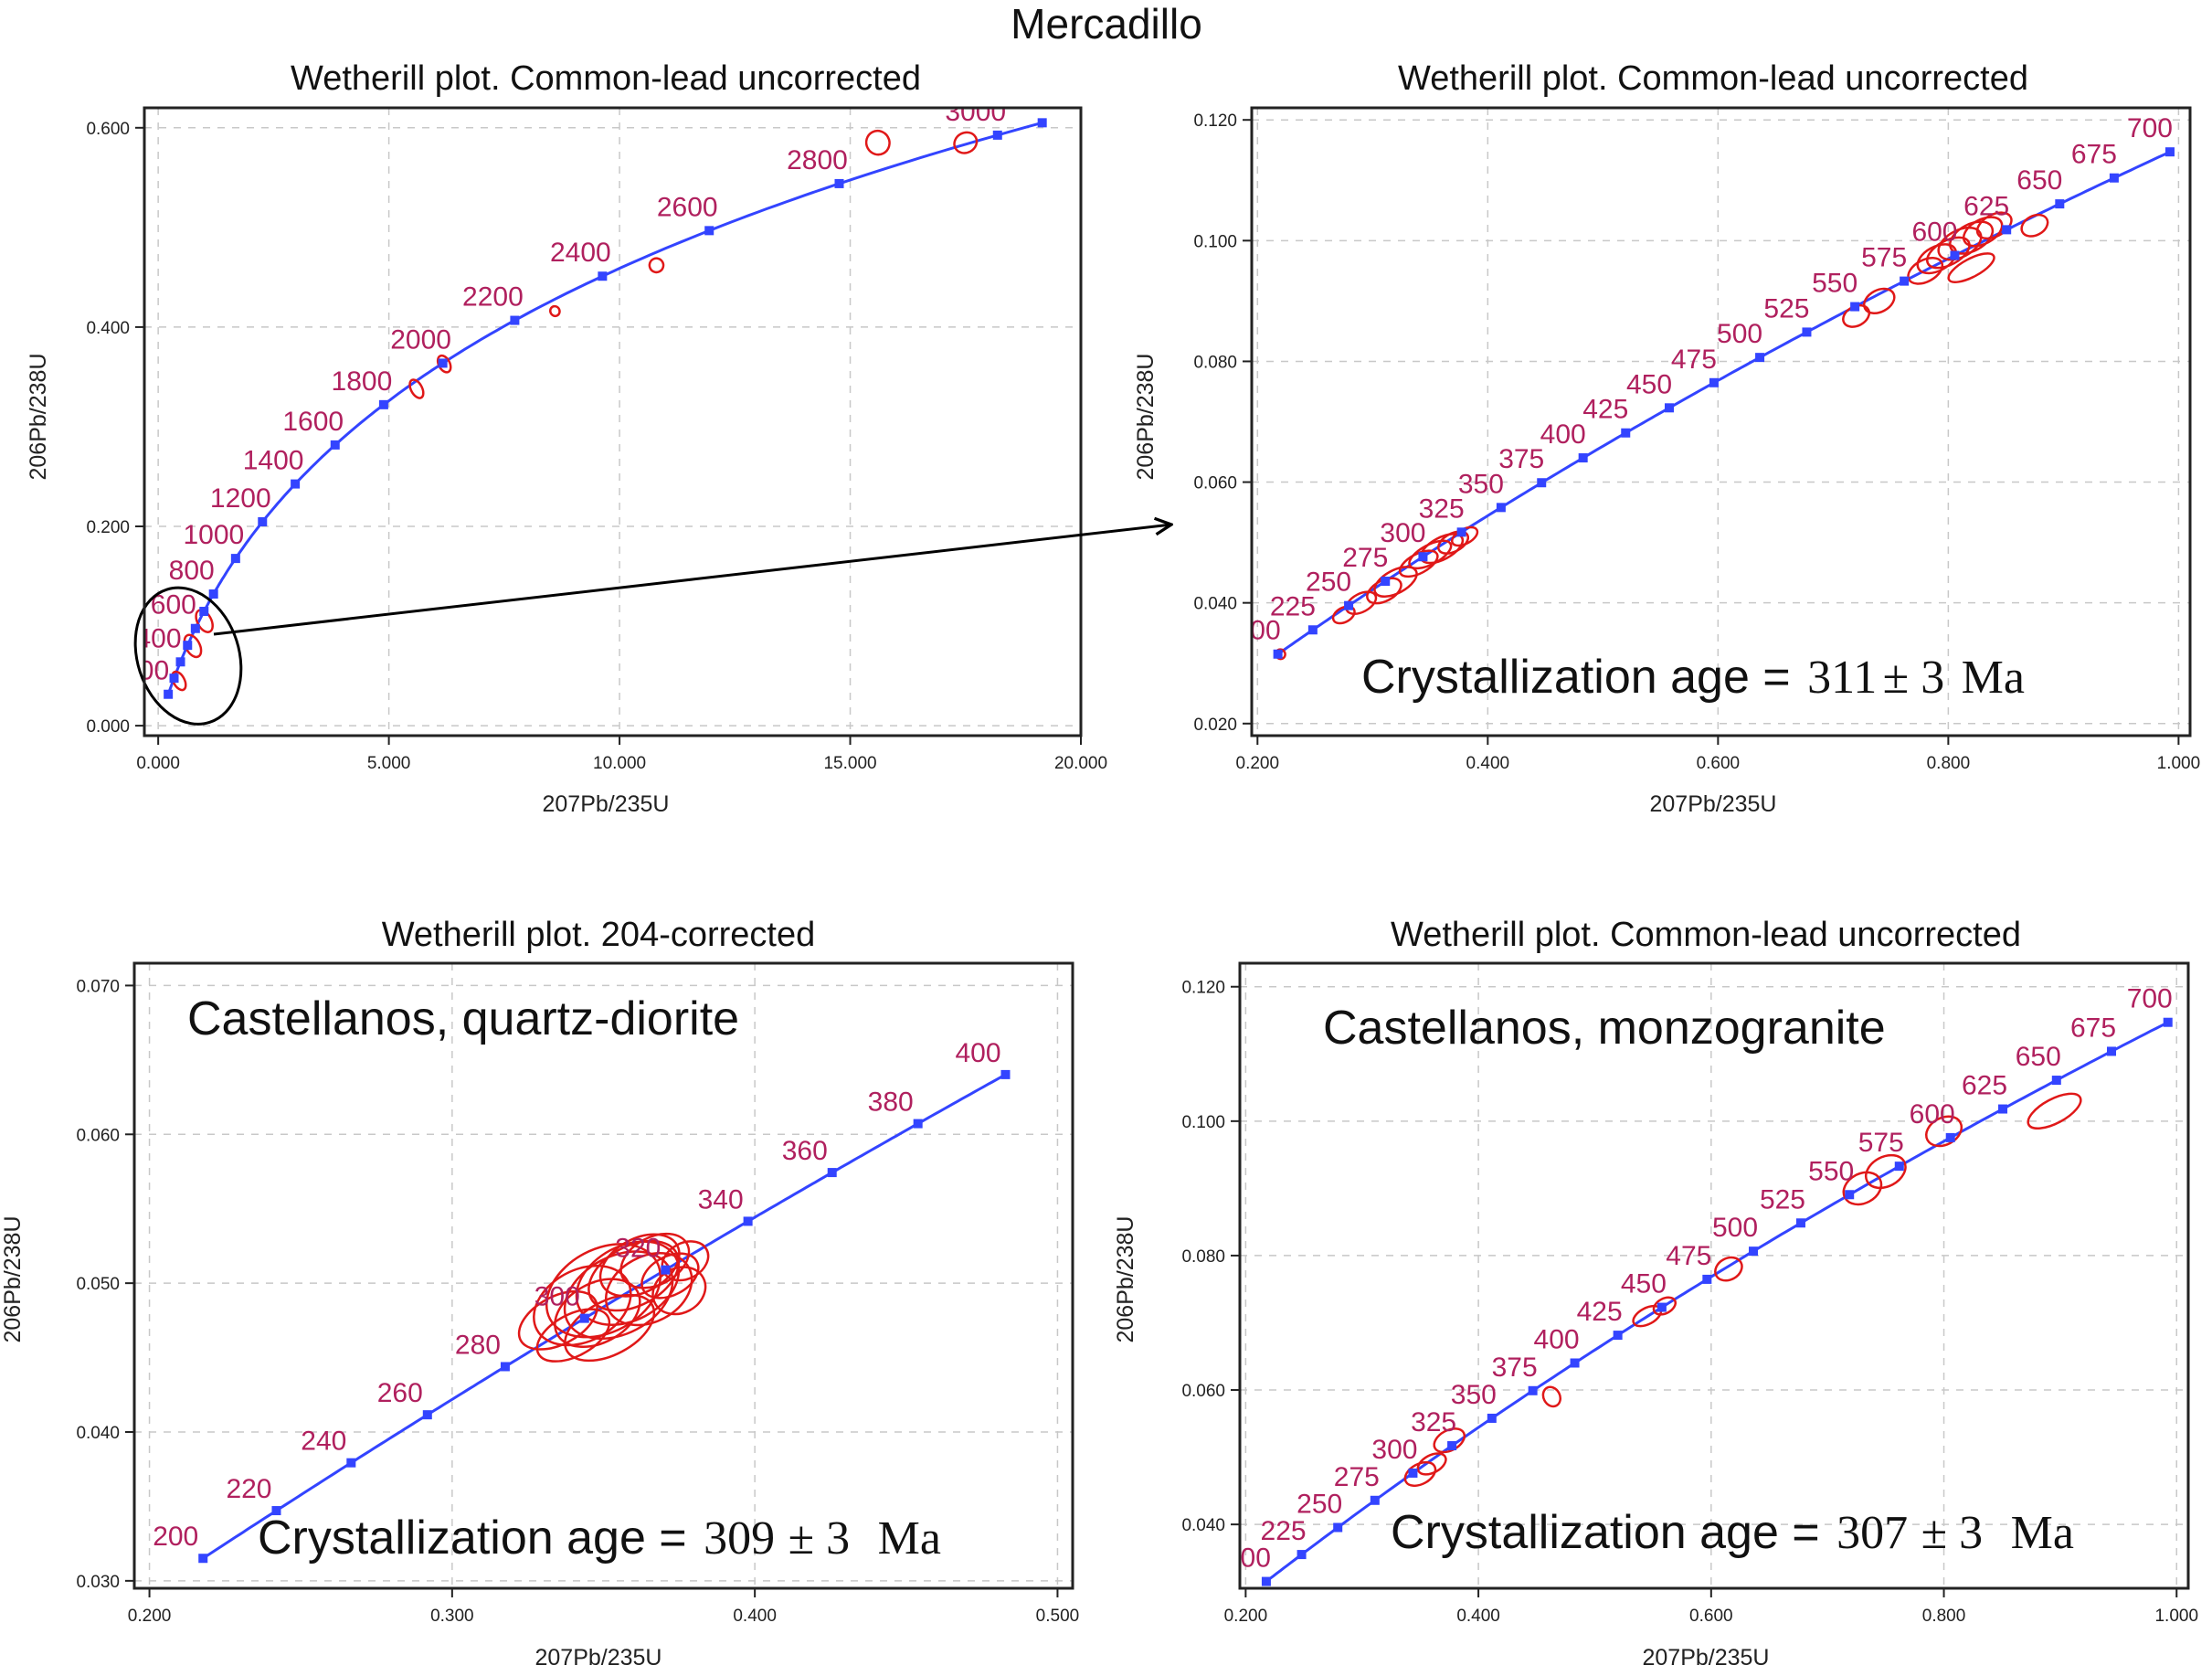 The image size is (2212, 1676). What do you see at coordinates (1914, 678) in the screenshot?
I see `age-annotation-error: ± 3` at bounding box center [1914, 678].